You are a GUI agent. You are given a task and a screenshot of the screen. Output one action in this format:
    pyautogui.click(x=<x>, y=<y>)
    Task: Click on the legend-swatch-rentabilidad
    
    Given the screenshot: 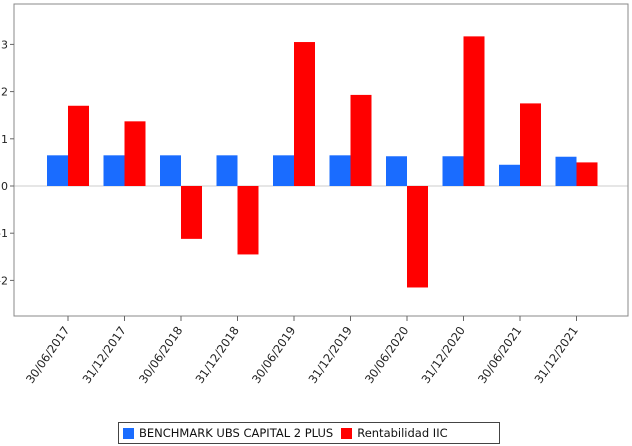 What is the action you would take?
    pyautogui.click(x=347, y=433)
    